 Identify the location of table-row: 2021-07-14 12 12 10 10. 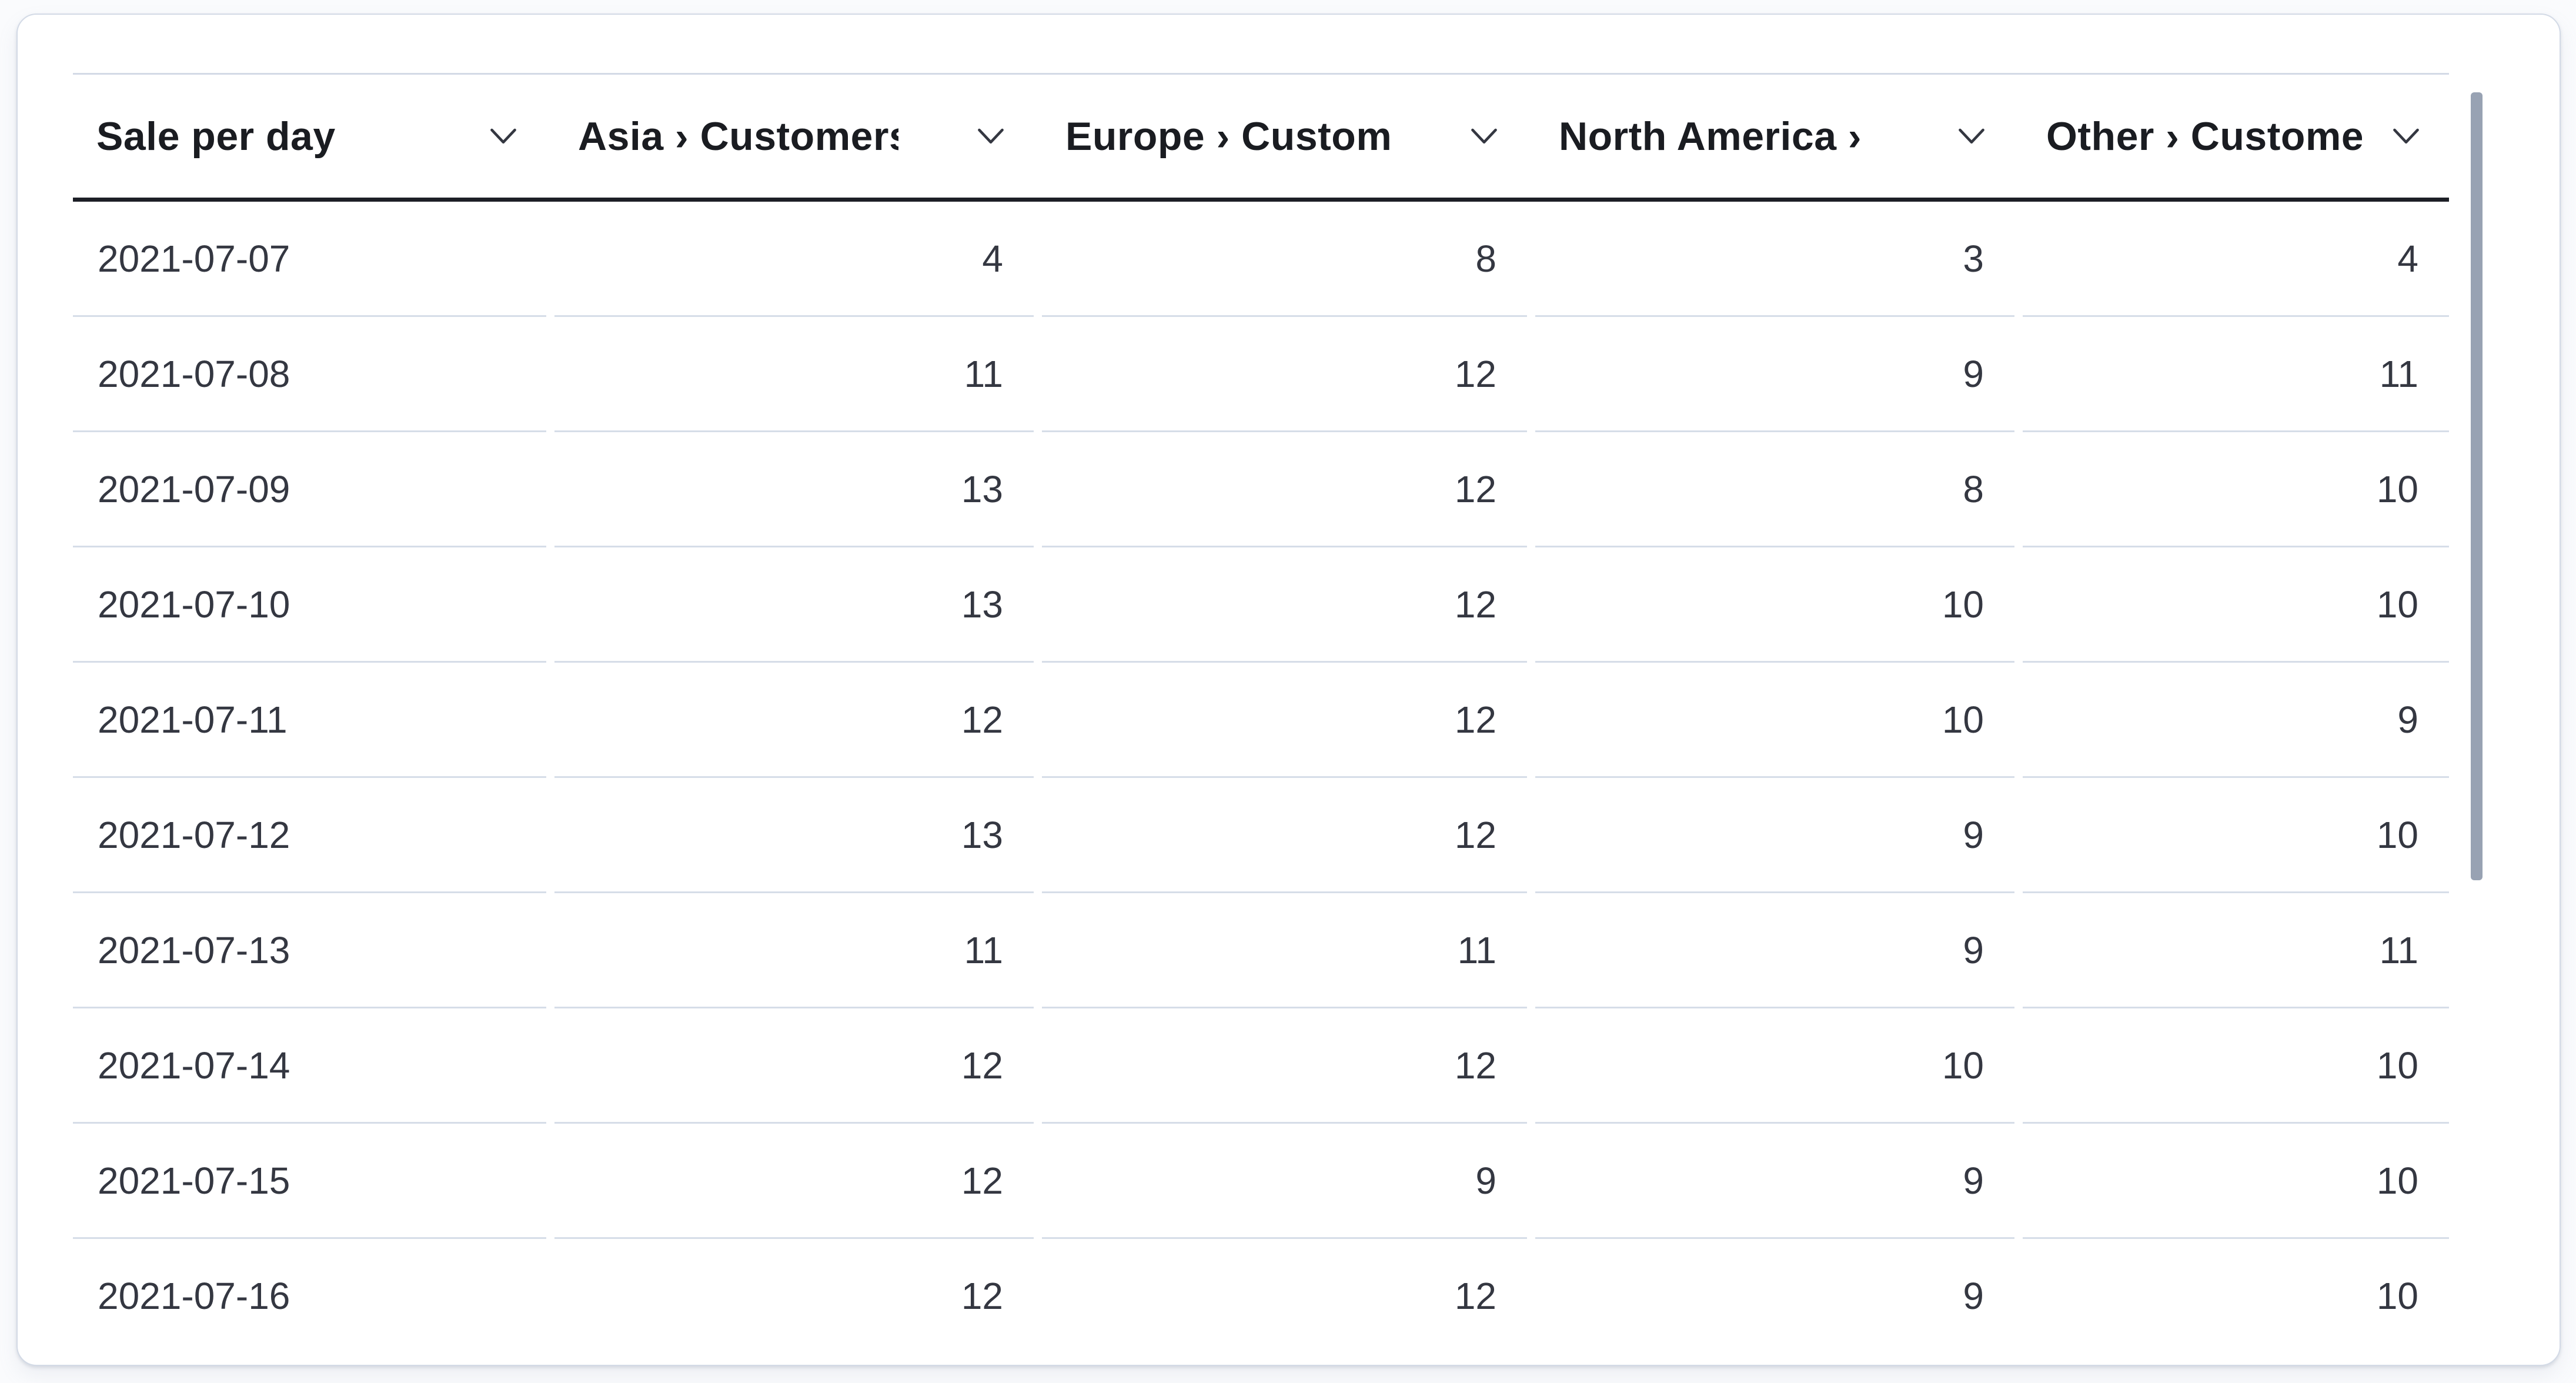
(1261, 1066).